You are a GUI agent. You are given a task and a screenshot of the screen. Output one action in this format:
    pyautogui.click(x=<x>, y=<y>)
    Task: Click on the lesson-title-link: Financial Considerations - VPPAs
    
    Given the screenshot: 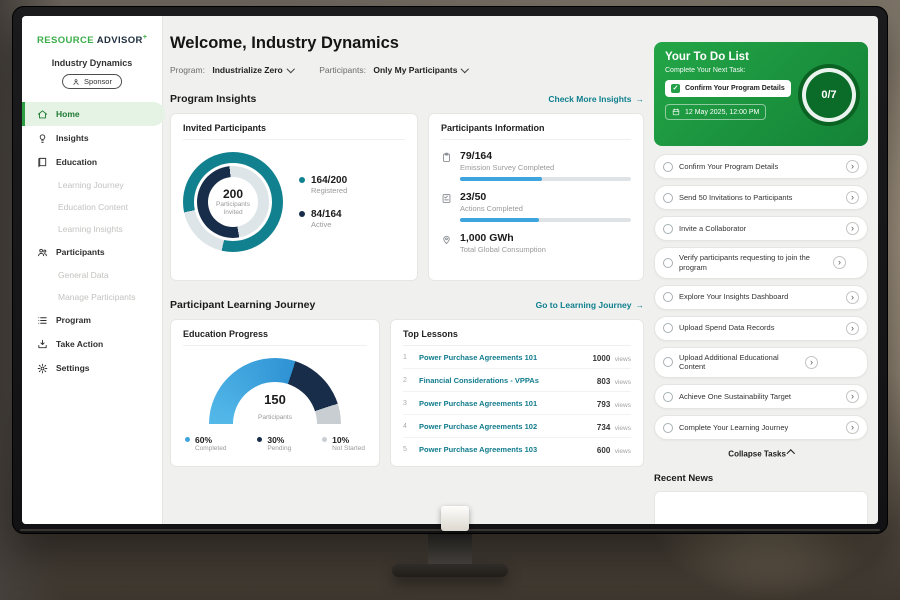 What is the action you would take?
    pyautogui.click(x=479, y=380)
    